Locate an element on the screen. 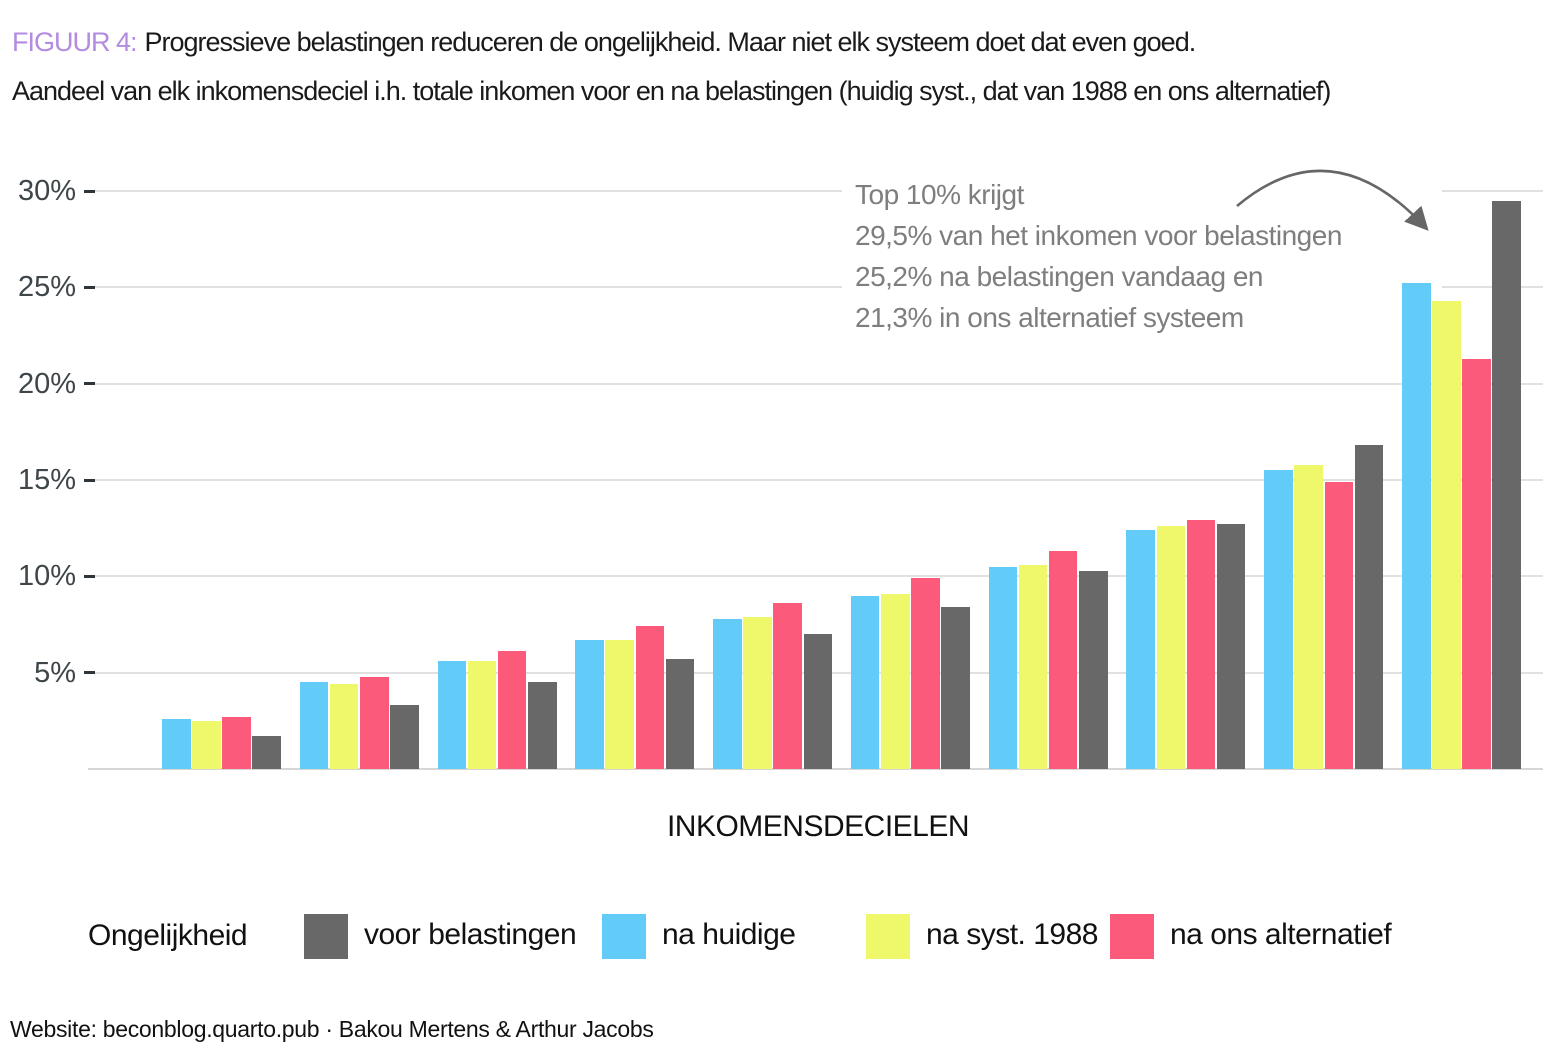 The image size is (1559, 1063). bar-d9-na-syst-1988 is located at coordinates (1308, 616).